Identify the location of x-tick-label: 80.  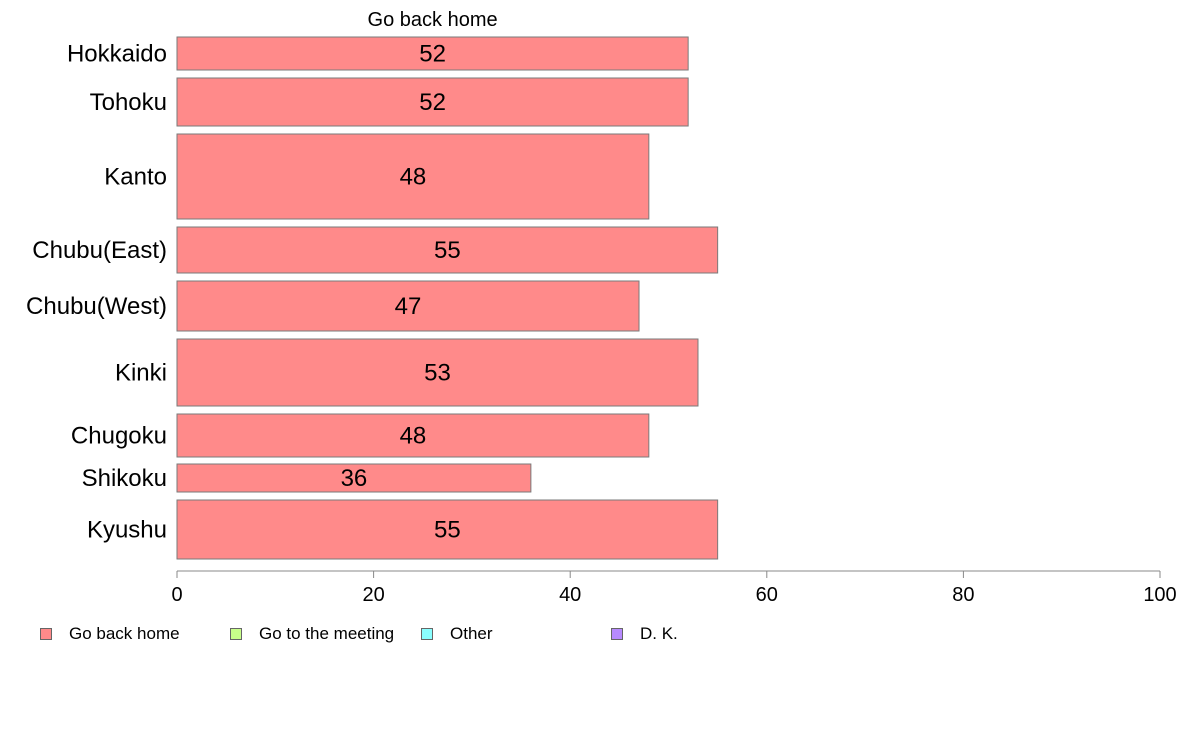
(963, 595).